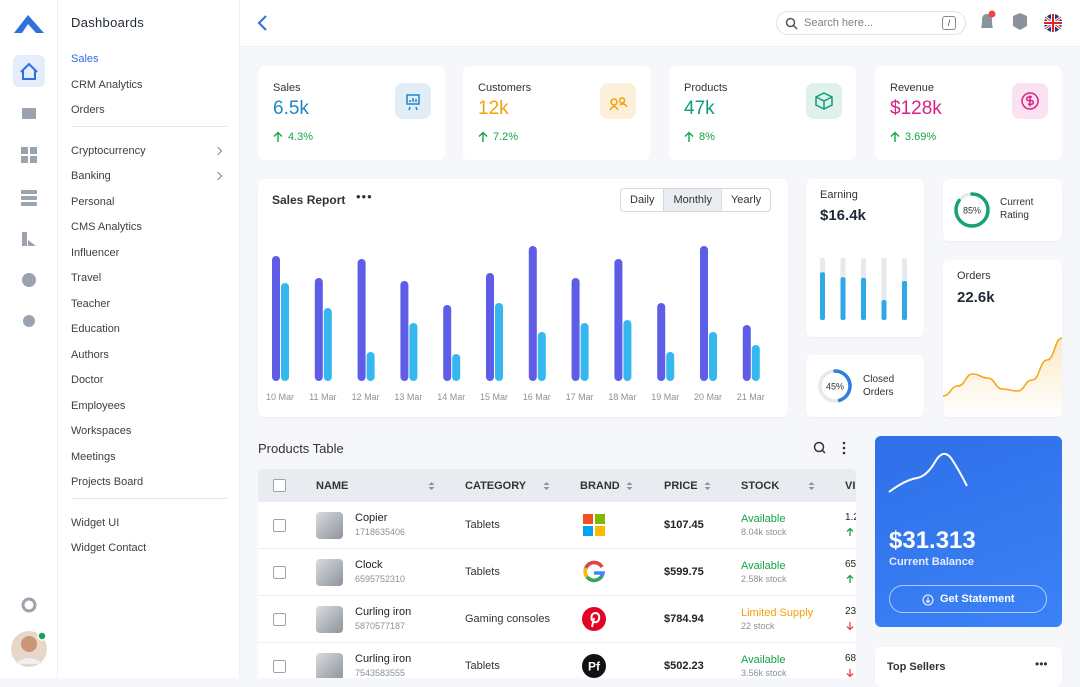  What do you see at coordinates (1020, 21) in the screenshot?
I see `apps-icon` at bounding box center [1020, 21].